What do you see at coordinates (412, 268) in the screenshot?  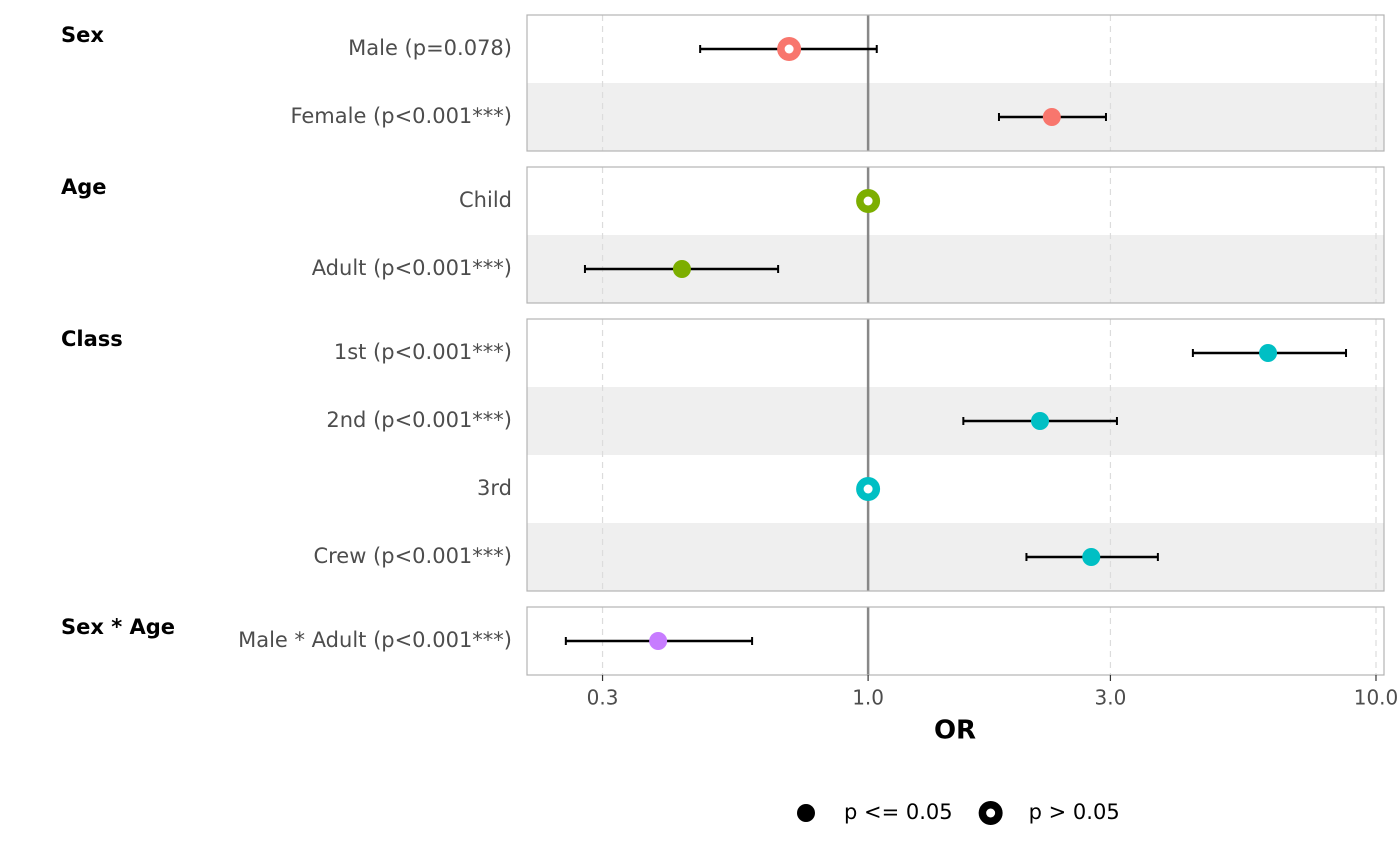 I see `row-label: Adult (p<0.001***)` at bounding box center [412, 268].